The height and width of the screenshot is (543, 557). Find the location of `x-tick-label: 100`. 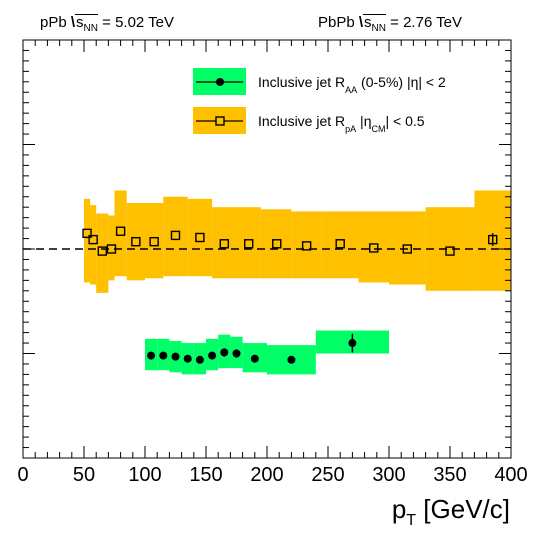

x-tick-label: 100 is located at coordinates (144, 475).